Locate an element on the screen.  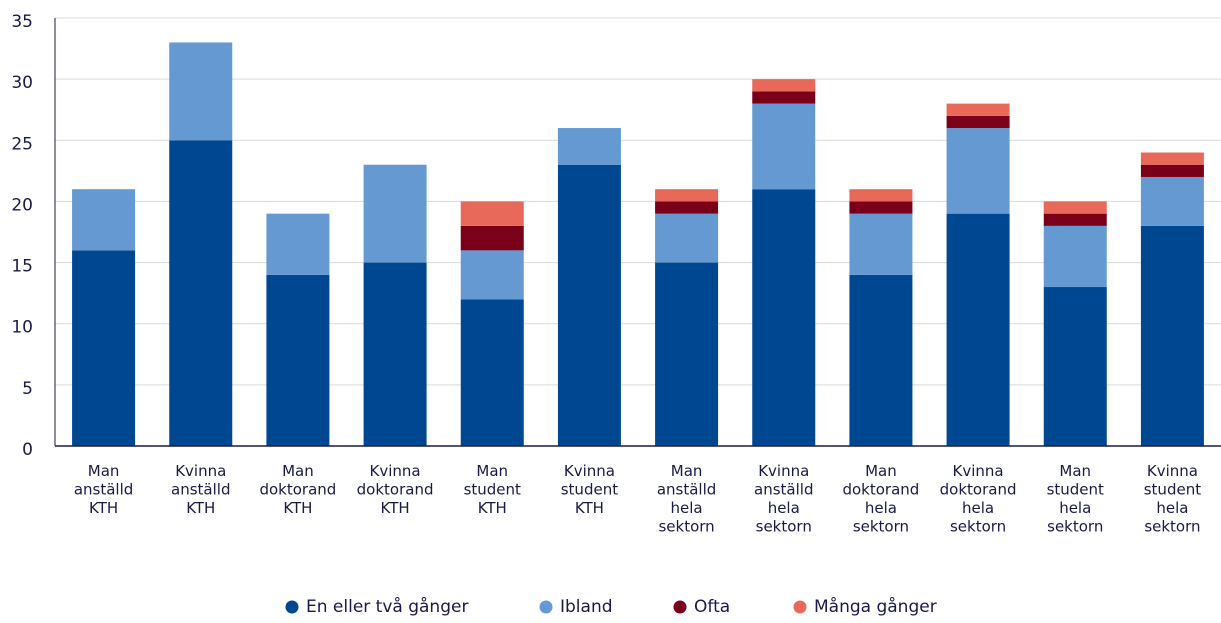
y-tick-label: 5 is located at coordinates (27, 389).